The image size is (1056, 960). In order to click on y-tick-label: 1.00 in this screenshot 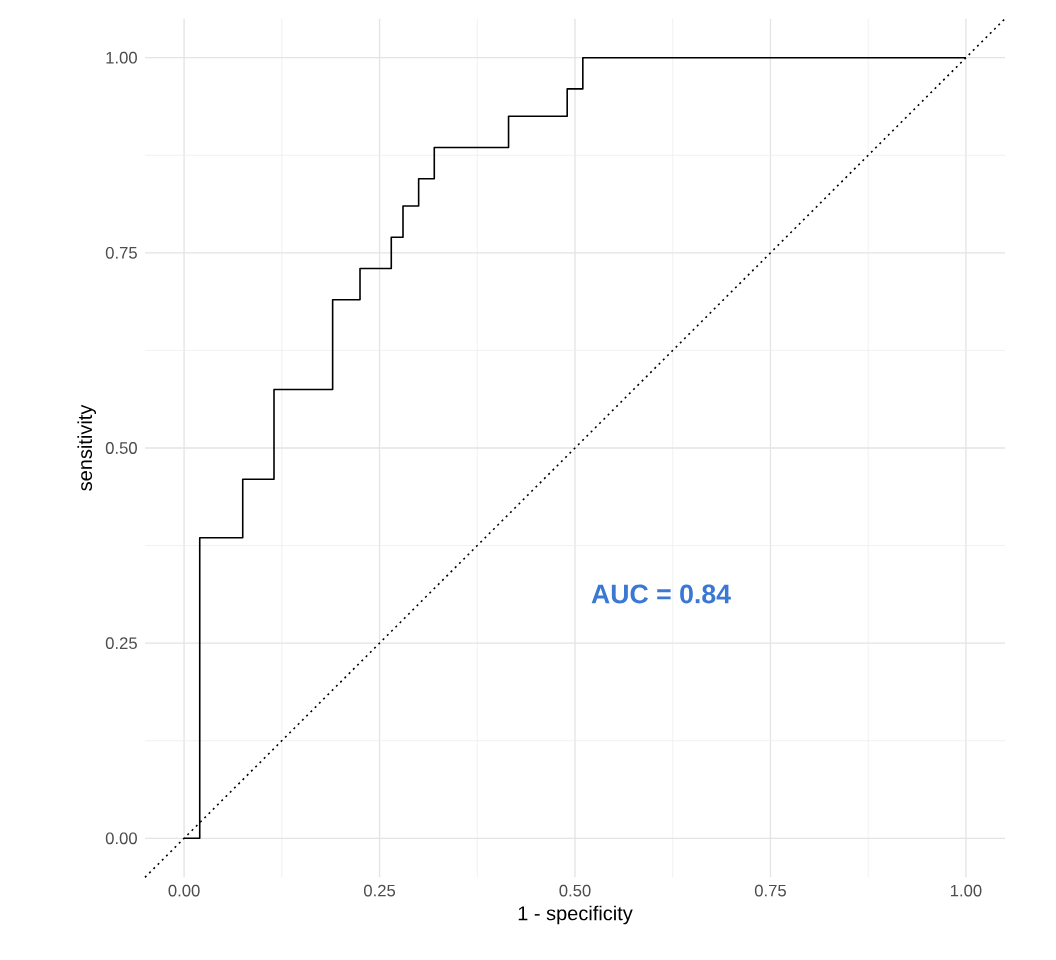, I will do `click(121, 57)`.